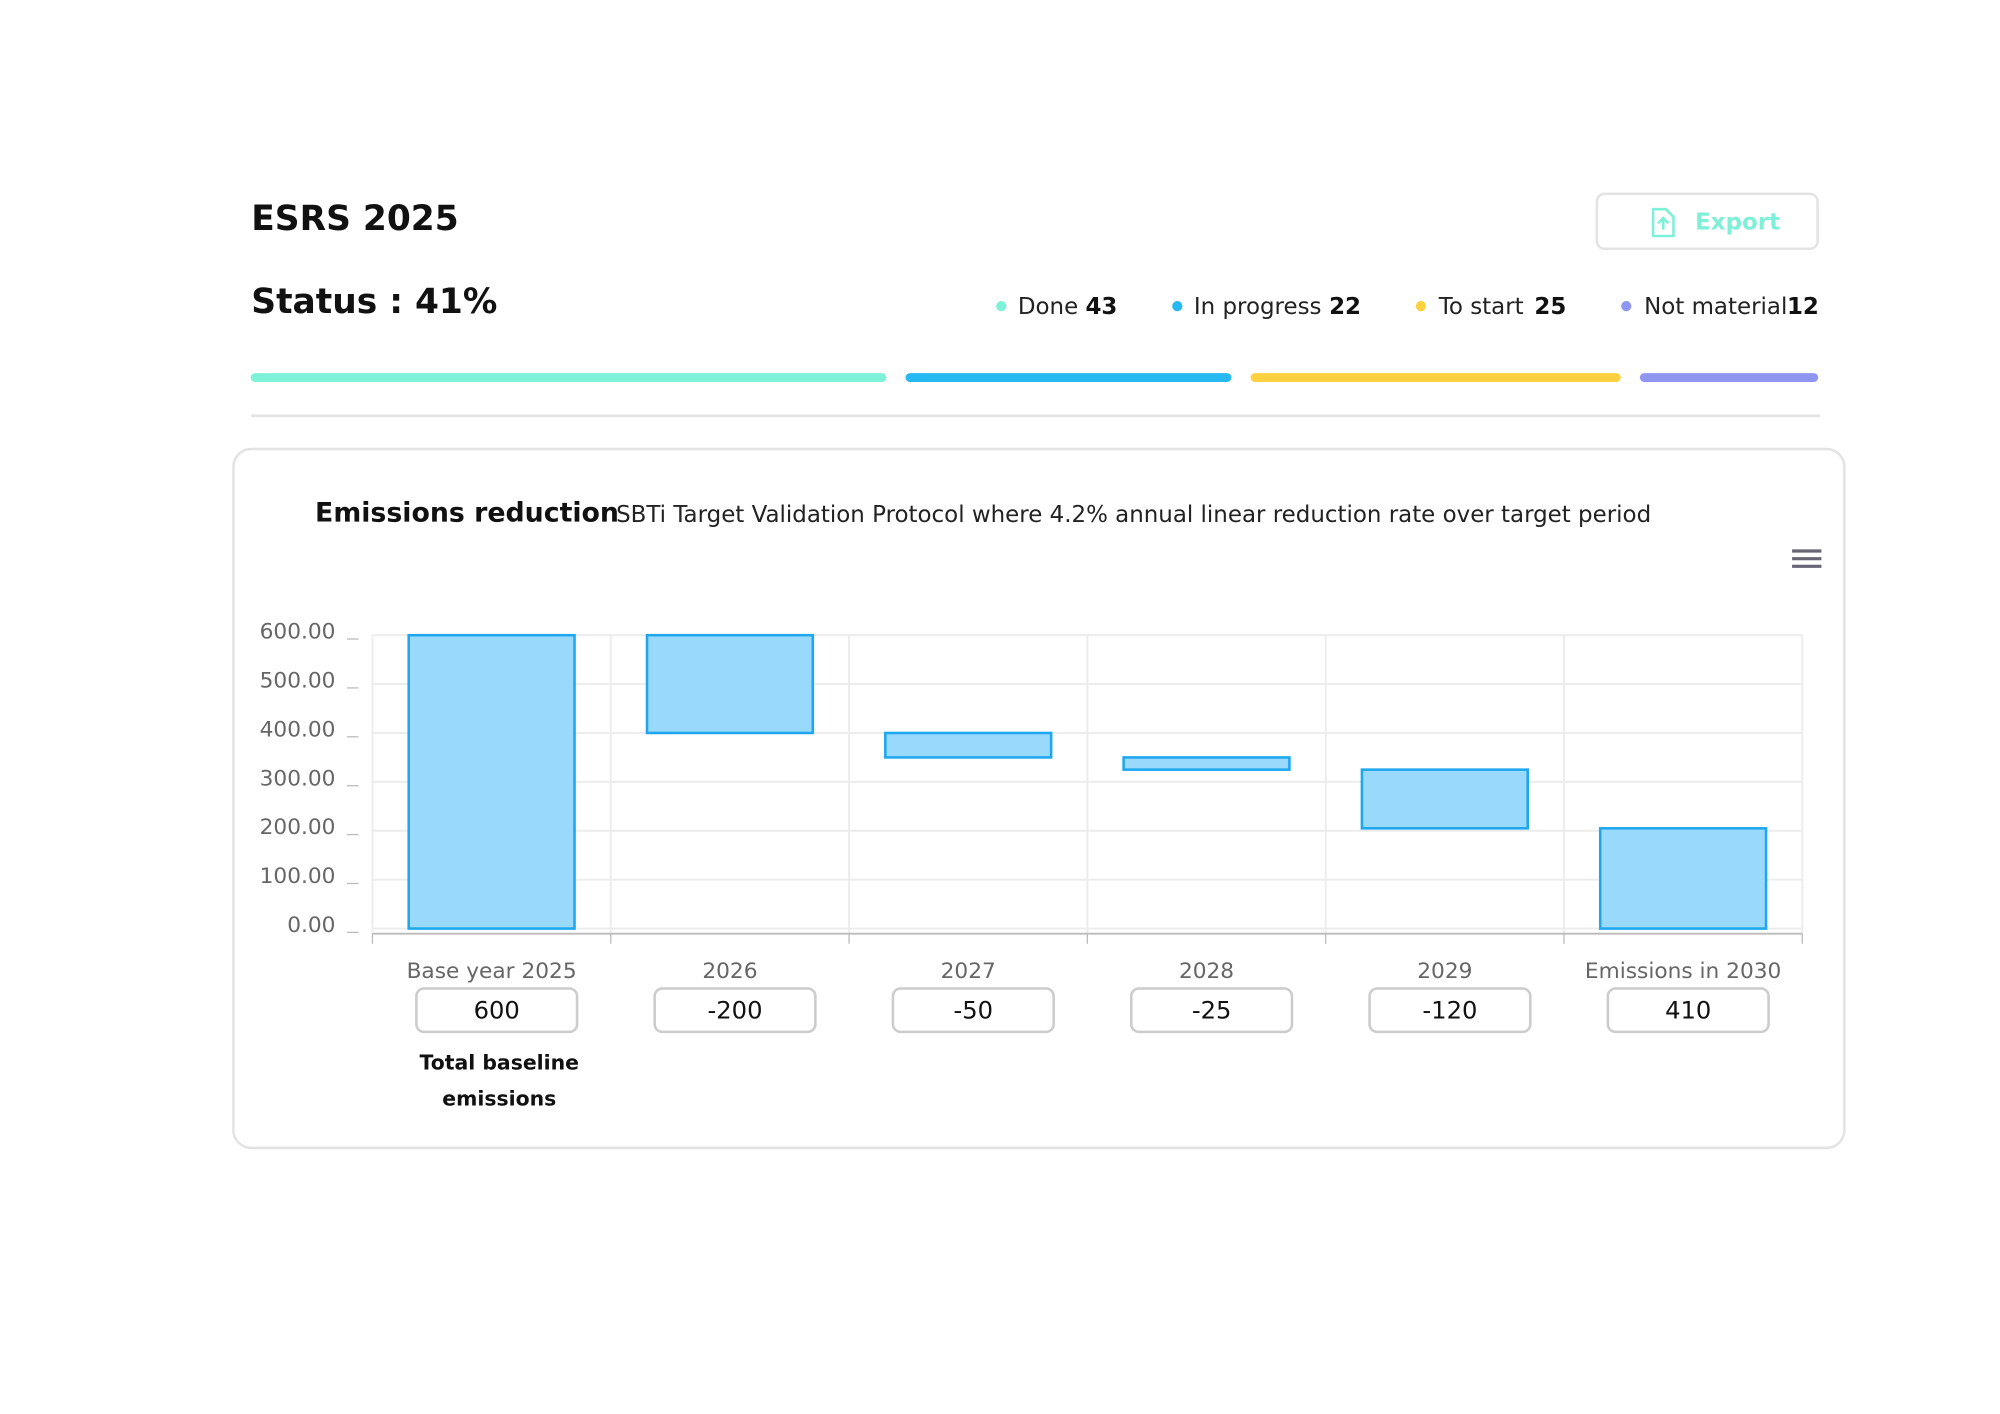  What do you see at coordinates (1550, 307) in the screenshot?
I see `legend-count: 25` at bounding box center [1550, 307].